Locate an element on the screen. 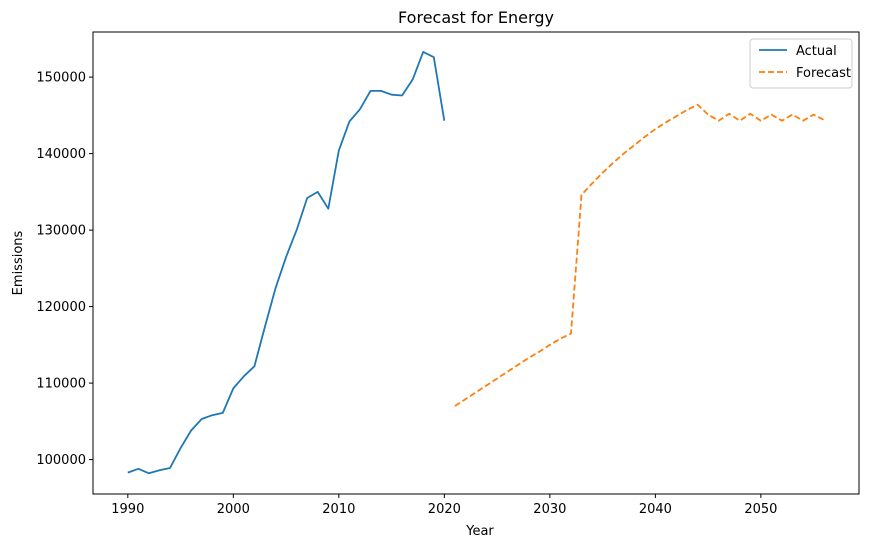 This screenshot has height=547, width=877. x-tick-label: 2050 is located at coordinates (760, 509).